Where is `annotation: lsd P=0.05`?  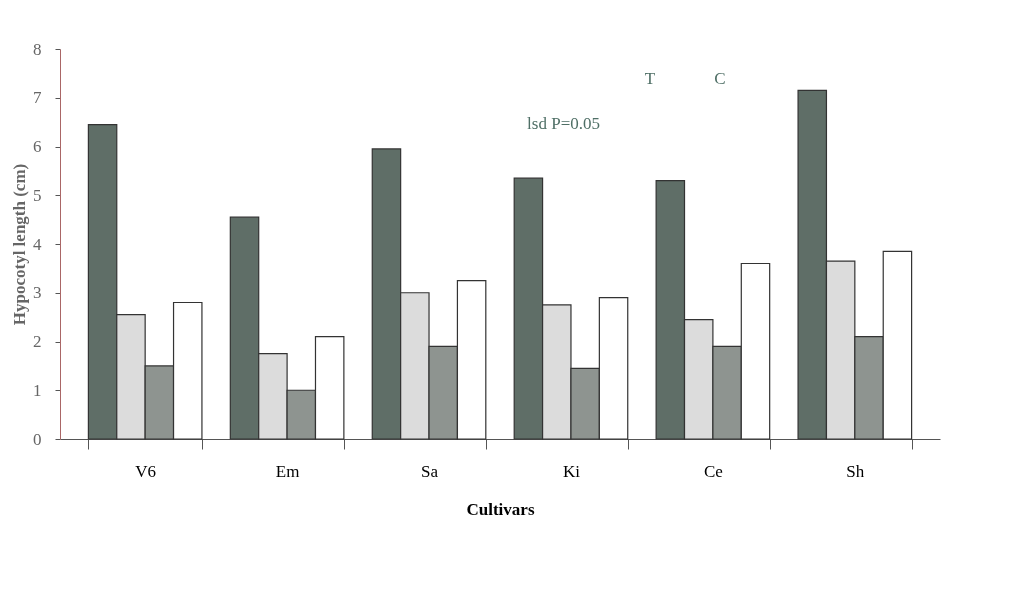 annotation: lsd P=0.05 is located at coordinates (563, 123).